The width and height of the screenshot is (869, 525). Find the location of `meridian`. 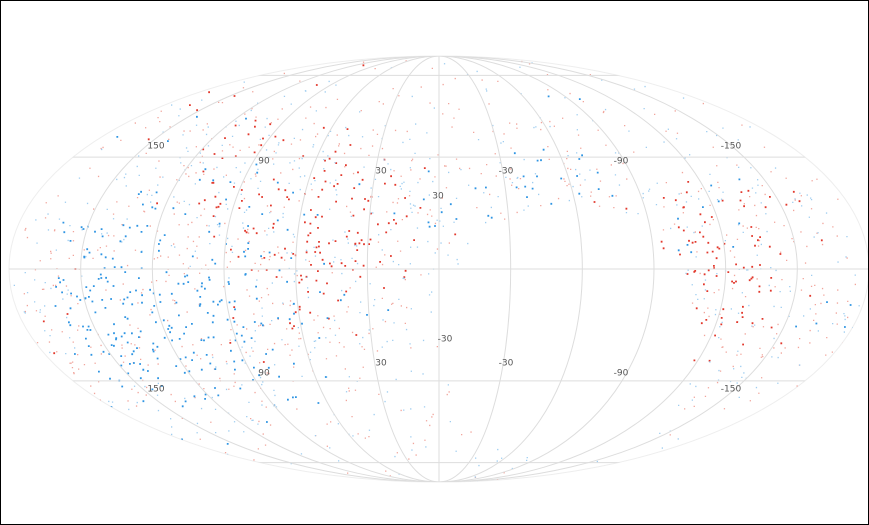

meridian is located at coordinates (439, 269).